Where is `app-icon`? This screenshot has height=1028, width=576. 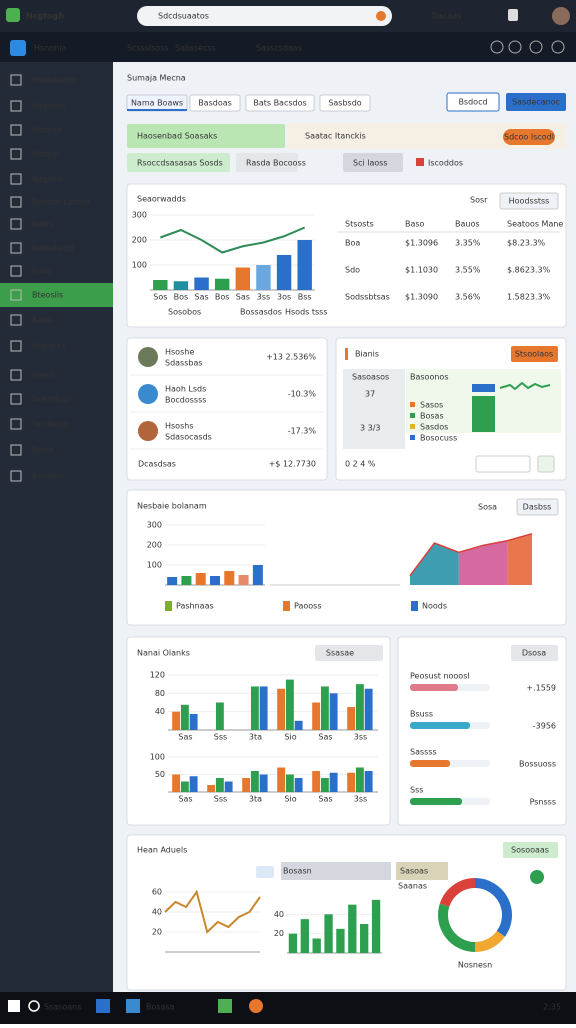
app-icon is located at coordinates (18, 48).